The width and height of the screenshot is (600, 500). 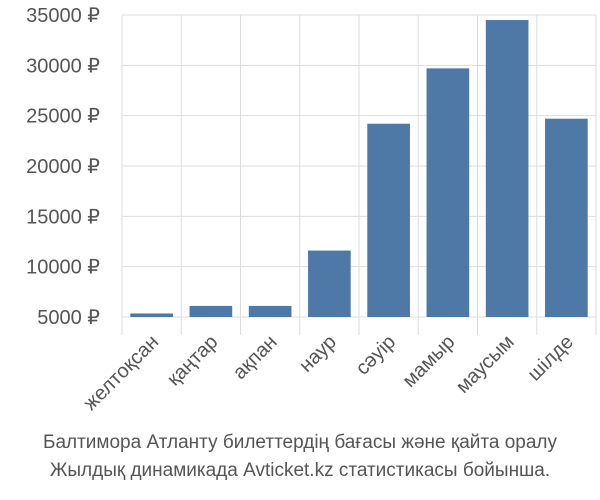 I want to click on x-tick-label: ақпан, so click(x=255, y=357).